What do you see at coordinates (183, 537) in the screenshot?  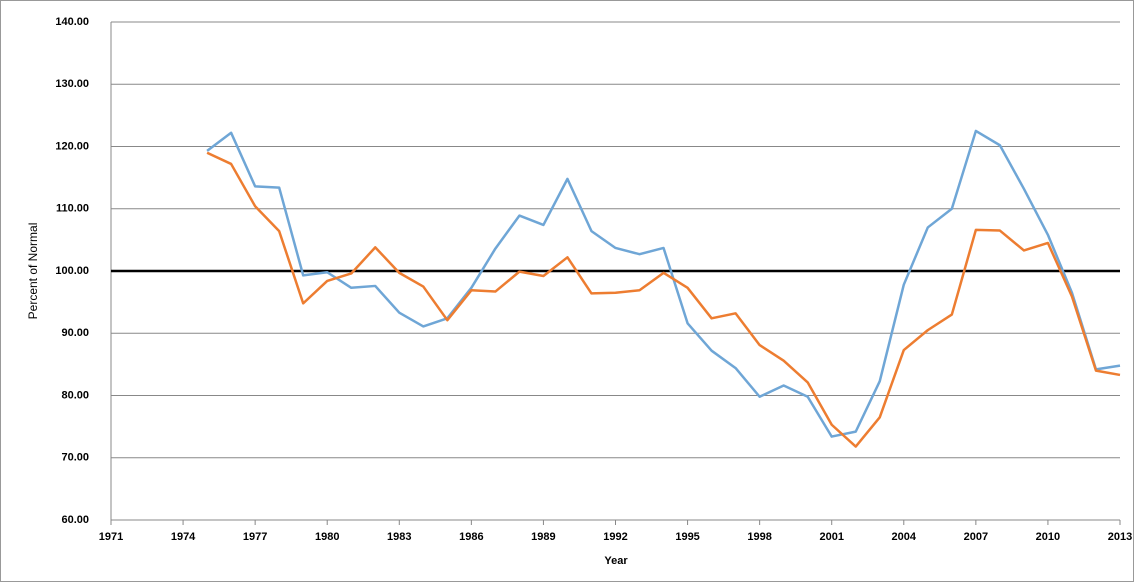 I see `x-tick-label: 1974` at bounding box center [183, 537].